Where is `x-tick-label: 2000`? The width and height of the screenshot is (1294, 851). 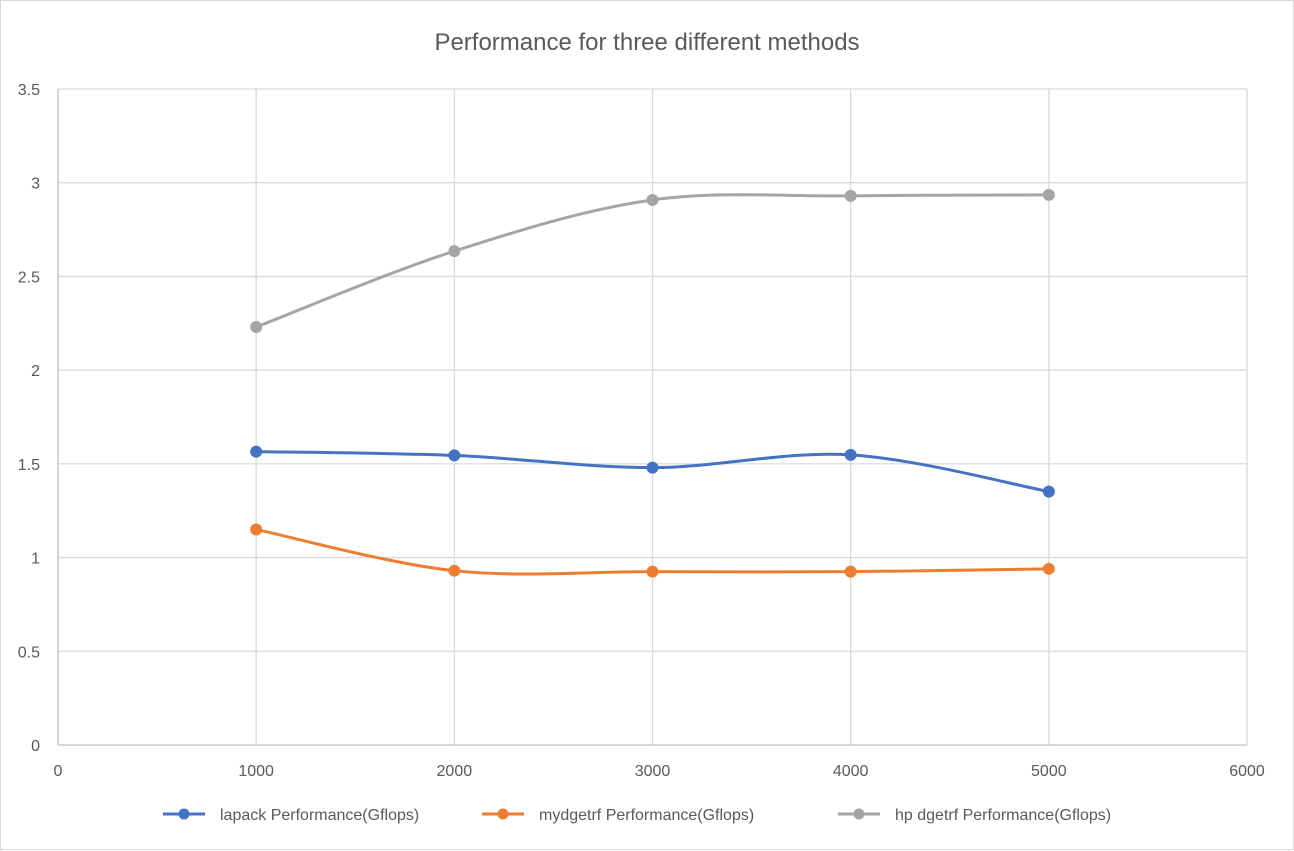 x-tick-label: 2000 is located at coordinates (455, 771).